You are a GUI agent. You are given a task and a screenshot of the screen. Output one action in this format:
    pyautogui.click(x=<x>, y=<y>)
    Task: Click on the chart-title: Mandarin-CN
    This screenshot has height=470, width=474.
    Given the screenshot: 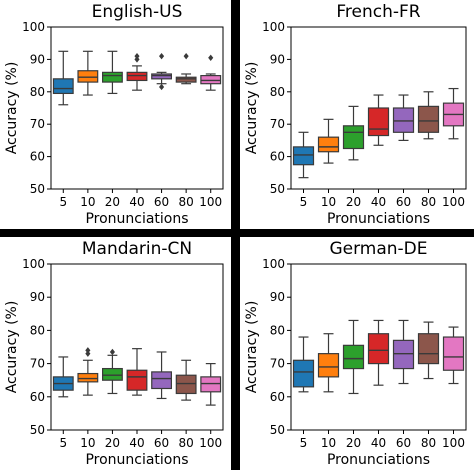 What is the action you would take?
    pyautogui.click(x=137, y=249)
    